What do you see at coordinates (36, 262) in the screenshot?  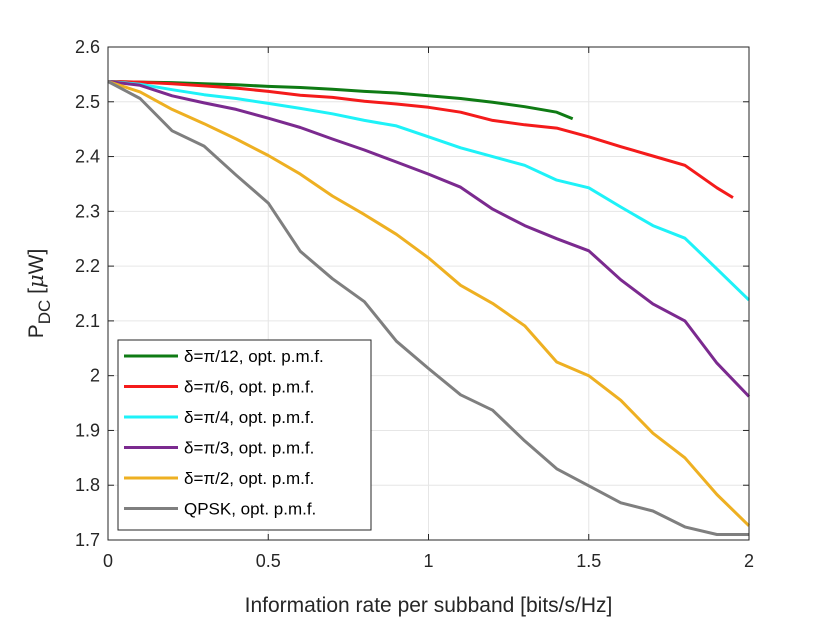 I see `y-axis-label-unit-rest: W]` at bounding box center [36, 262].